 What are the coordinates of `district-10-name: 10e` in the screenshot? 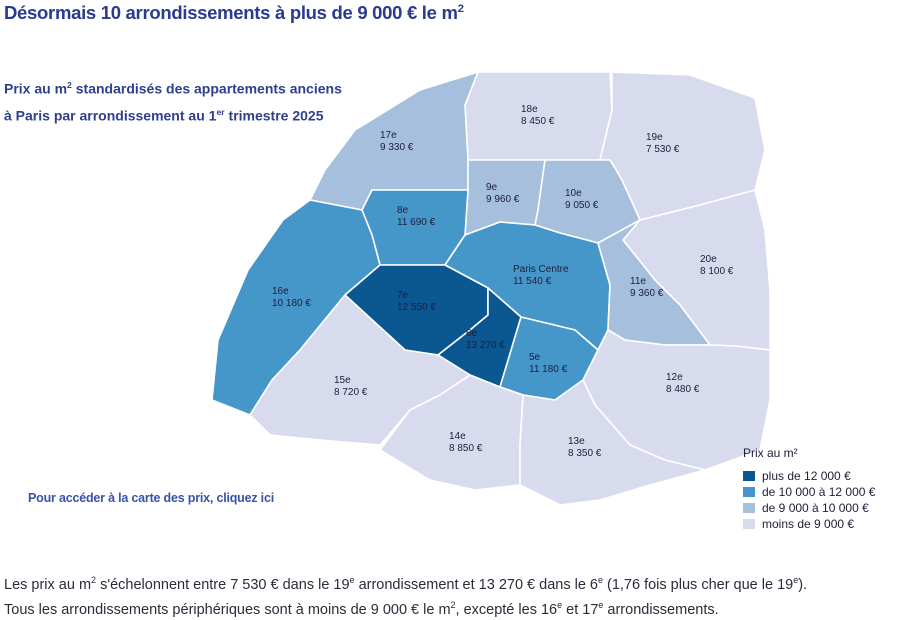 It's located at (573, 193).